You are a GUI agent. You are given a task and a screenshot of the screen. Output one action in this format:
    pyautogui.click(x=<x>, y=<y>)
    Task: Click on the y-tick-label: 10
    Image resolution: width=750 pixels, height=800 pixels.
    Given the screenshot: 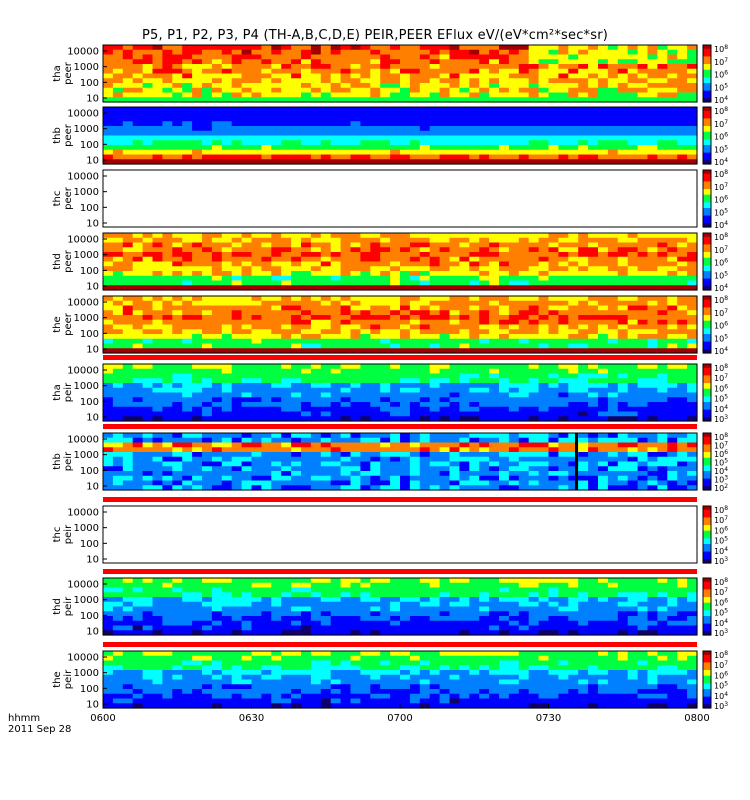 What is the action you would take?
    pyautogui.click(x=92, y=418)
    